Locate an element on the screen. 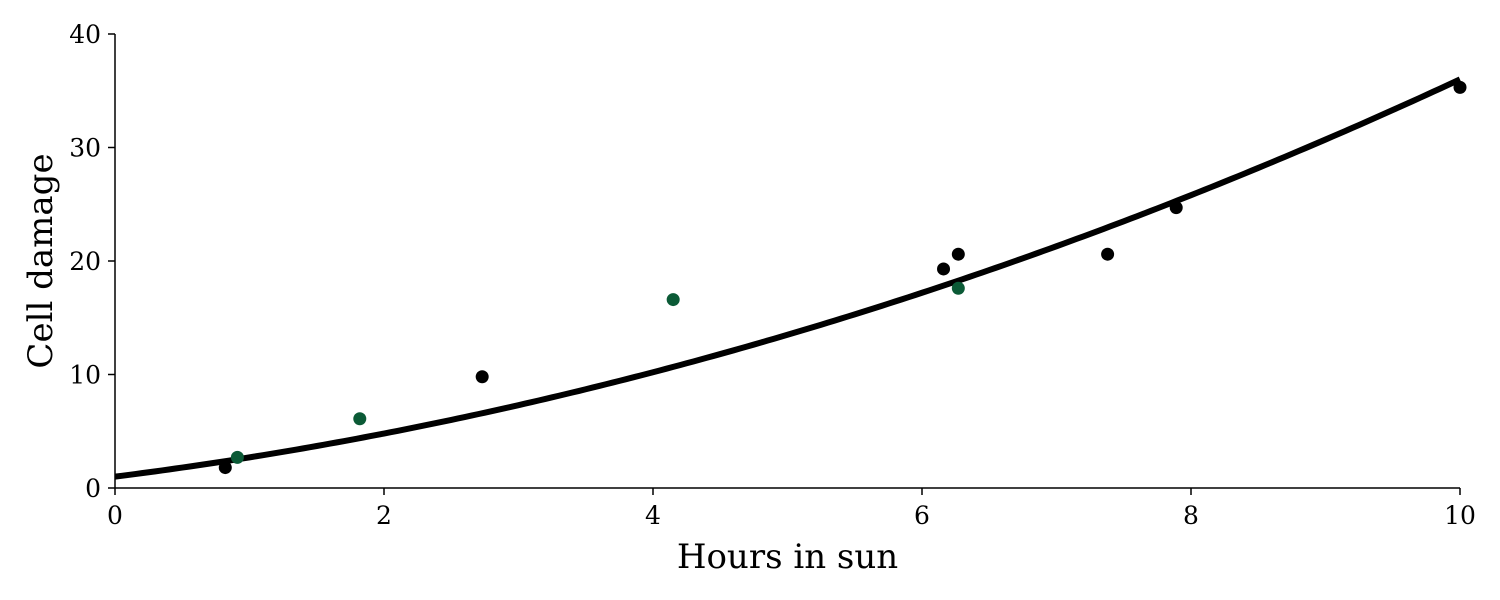  y-axis-label: Cell damage is located at coordinates (41, 260).